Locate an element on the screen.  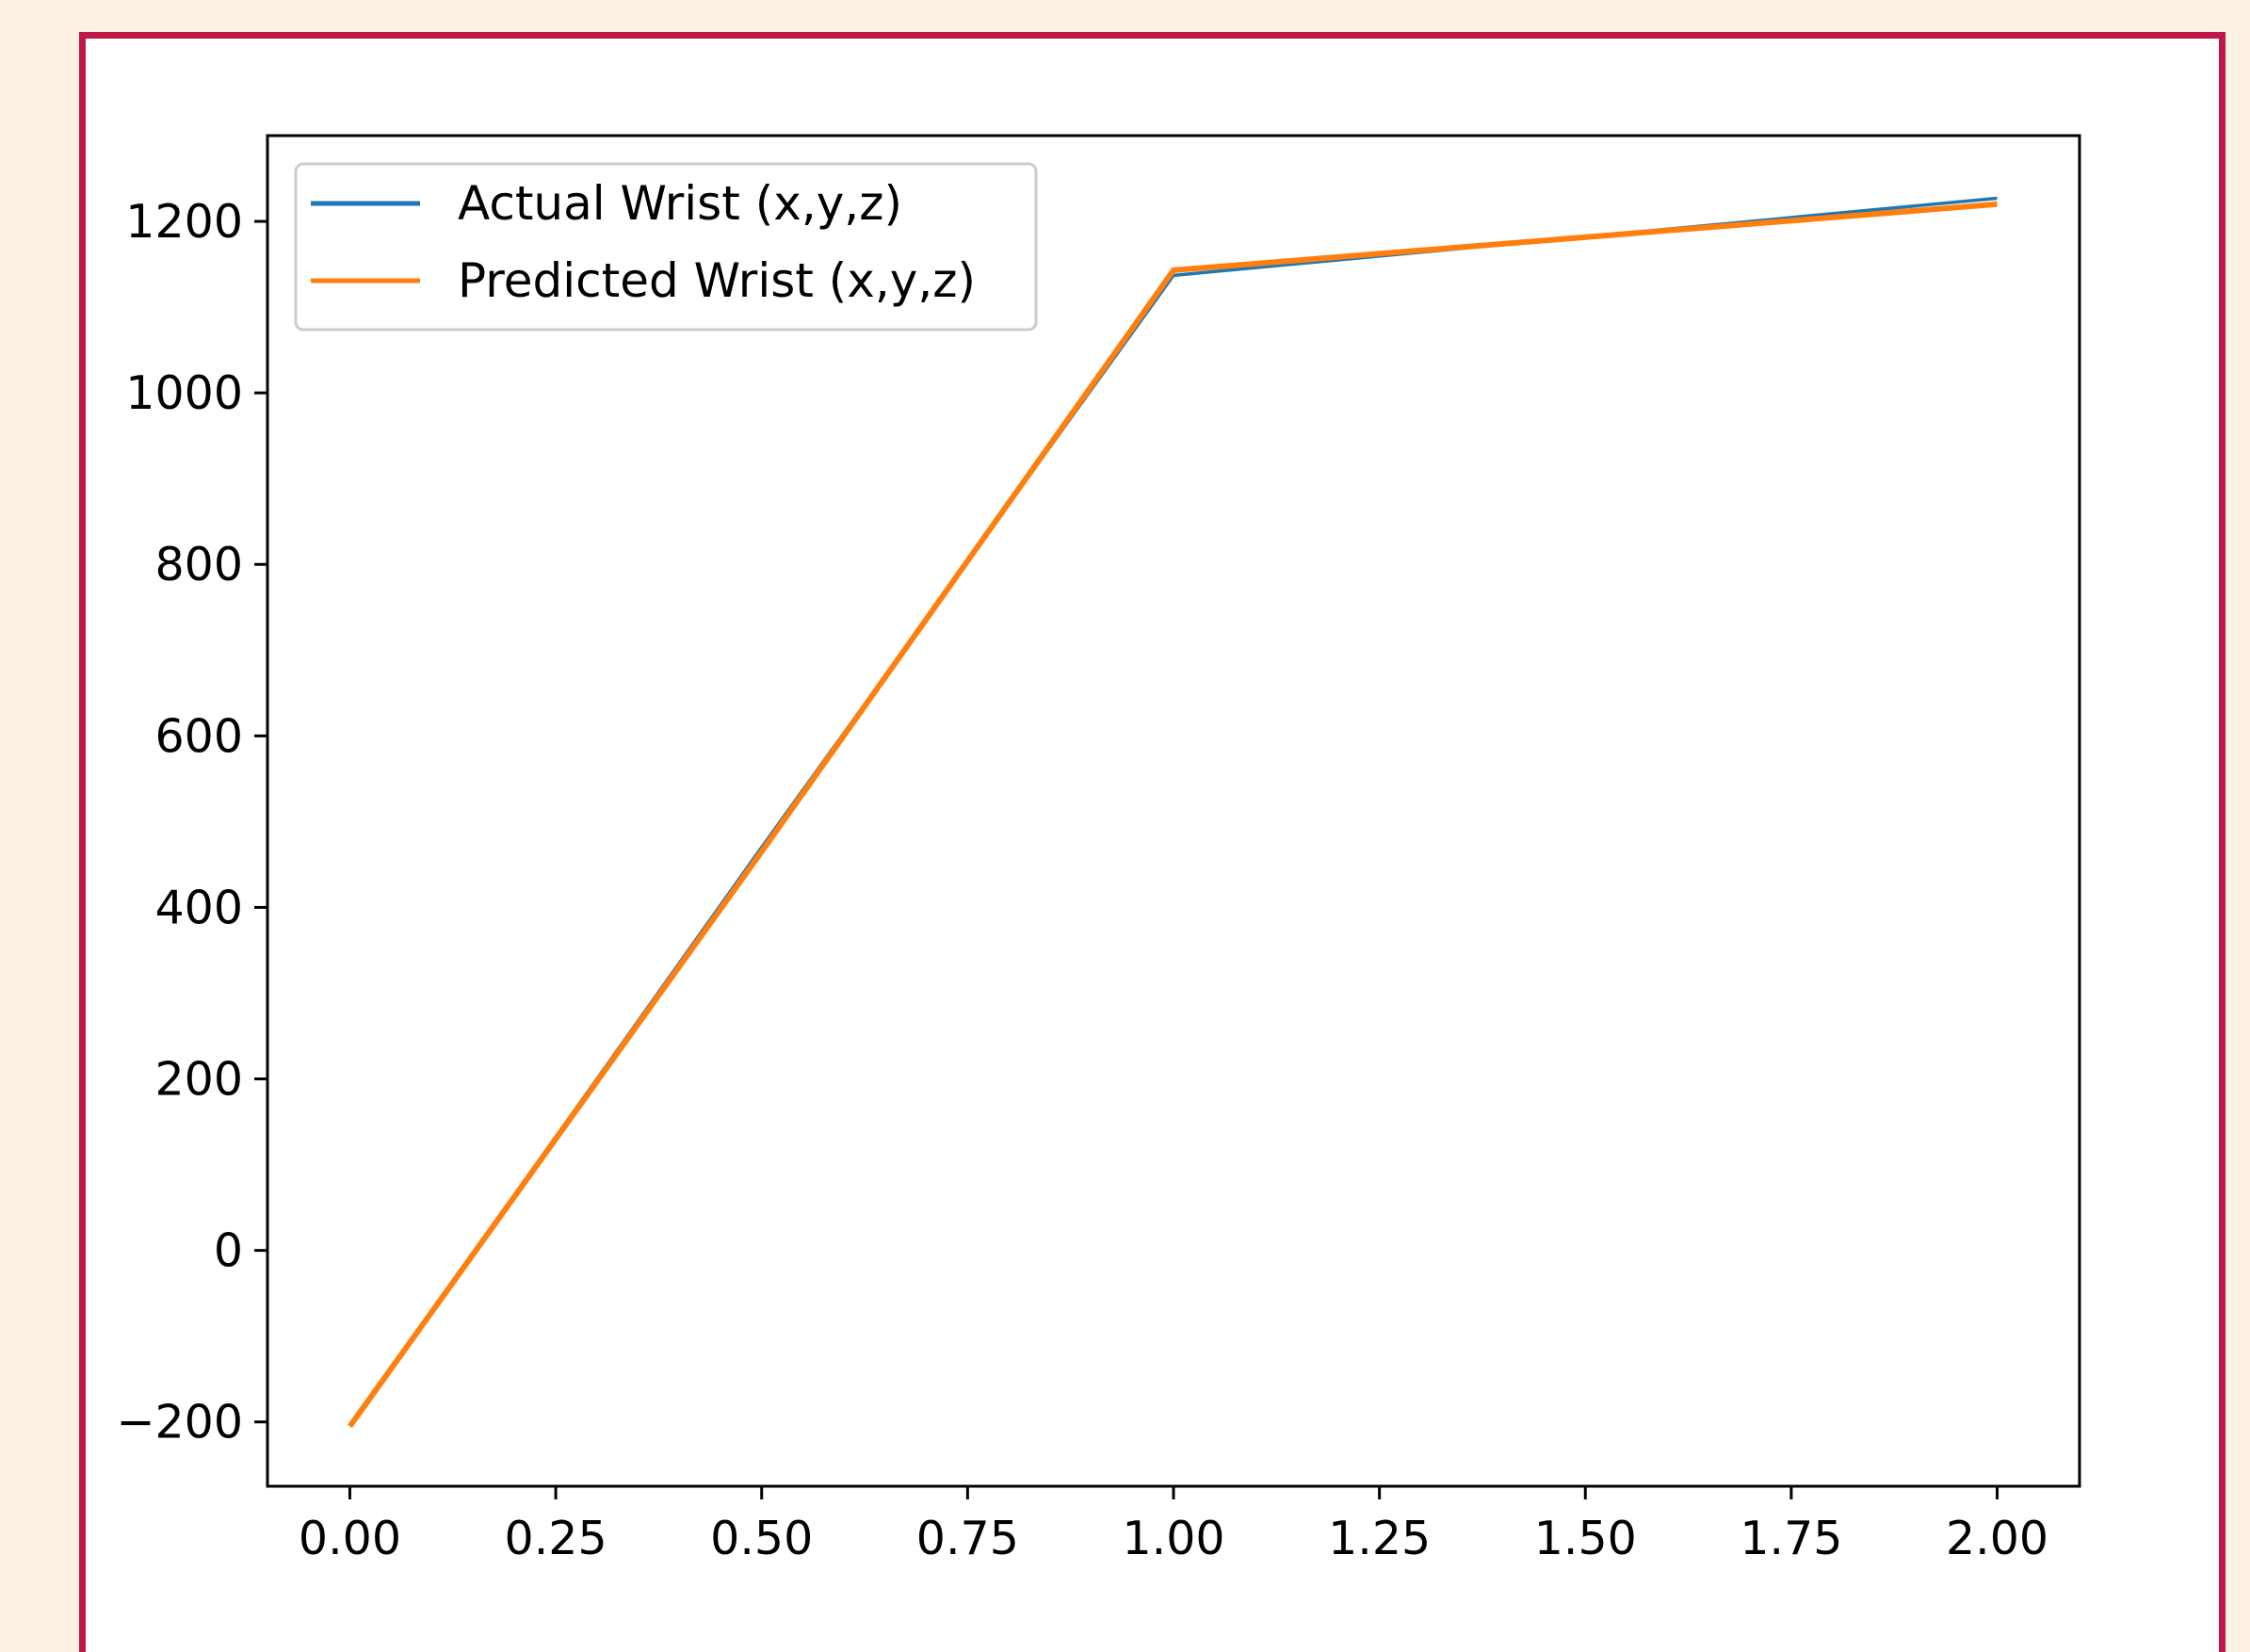
x-tick-label: 0.25 is located at coordinates (556, 1538).